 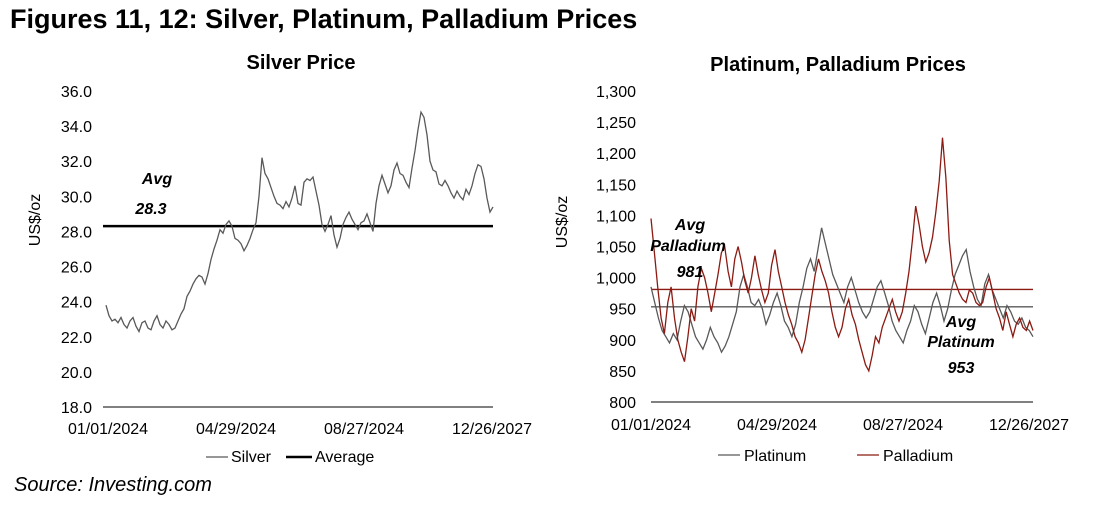 I want to click on silver-x-ticks: 01/01/2024 04/29/2024 08/27/2024 12/26/2027, so click(x=300, y=429).